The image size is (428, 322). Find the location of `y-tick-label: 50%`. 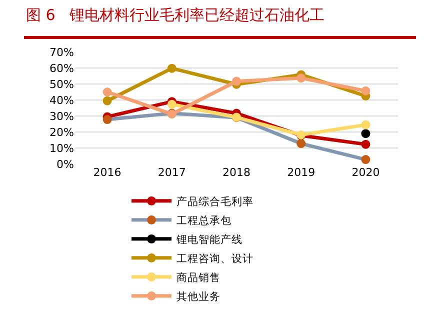

y-tick-label: 50% is located at coordinates (62, 84).